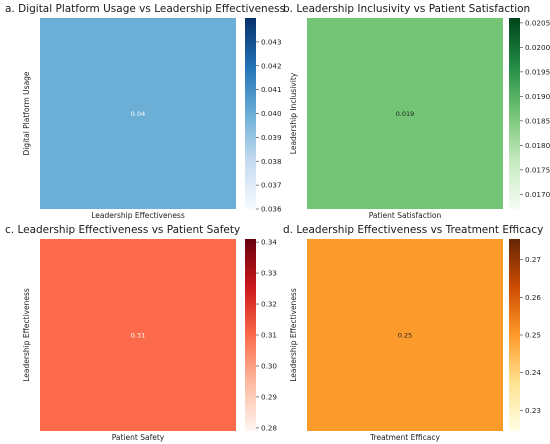 This screenshot has width=550, height=444. What do you see at coordinates (271, 209) in the screenshot?
I see `colorbar-tick-label: 0.036` at bounding box center [271, 209].